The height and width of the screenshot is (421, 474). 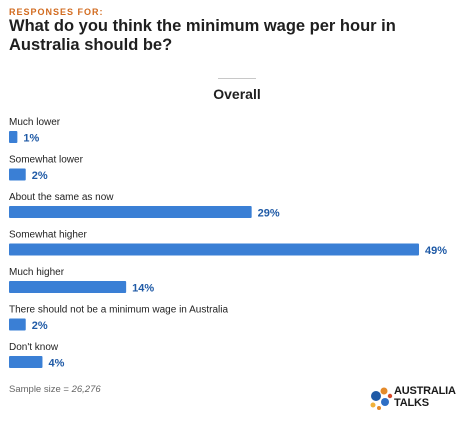 I want to click on value-label: 49%, so click(x=436, y=251).